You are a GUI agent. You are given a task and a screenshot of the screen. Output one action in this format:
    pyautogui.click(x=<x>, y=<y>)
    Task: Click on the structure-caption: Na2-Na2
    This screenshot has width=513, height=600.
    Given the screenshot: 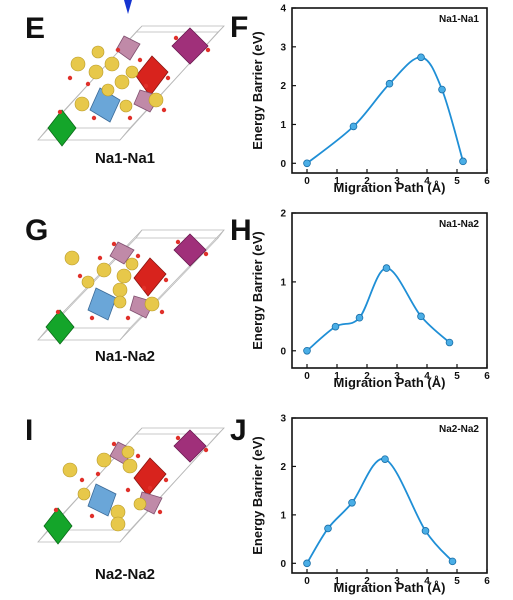 What is the action you would take?
    pyautogui.click(x=125, y=574)
    